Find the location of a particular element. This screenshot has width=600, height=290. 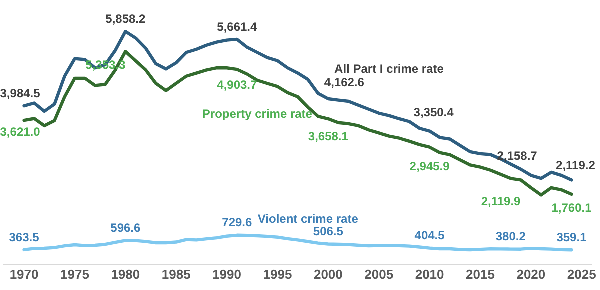

data-label: 729.6 is located at coordinates (237, 223).